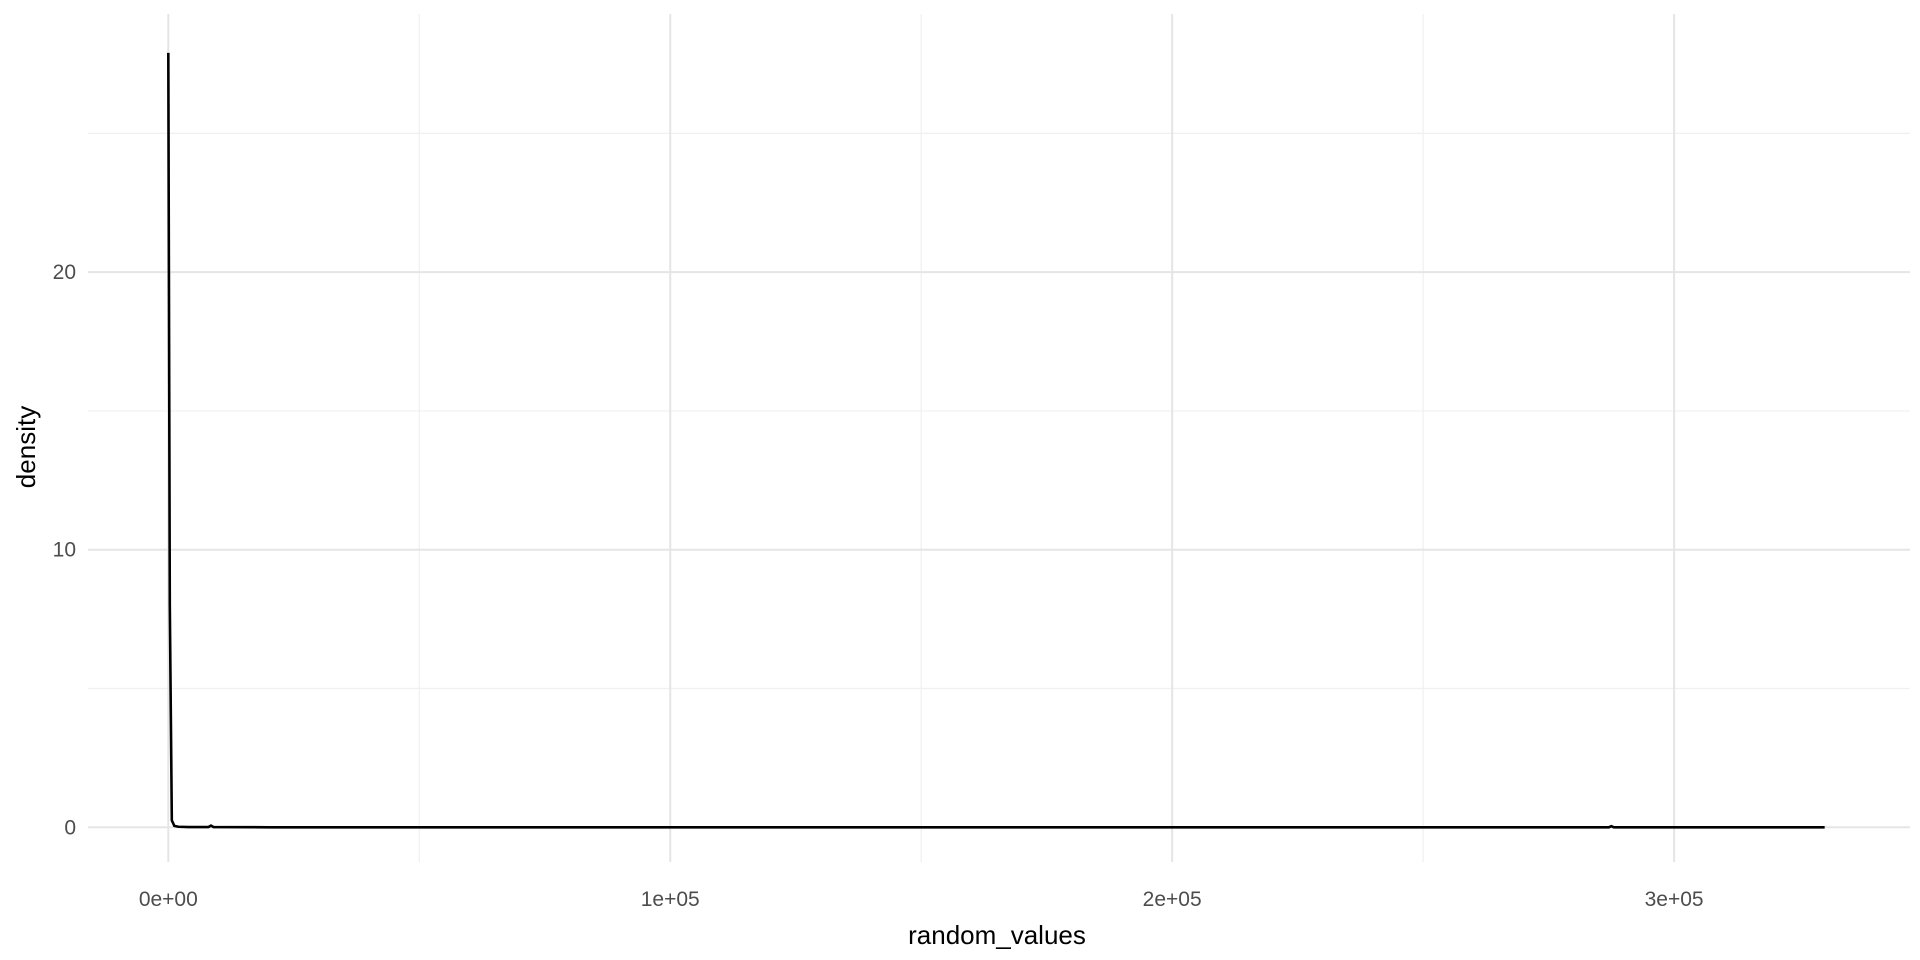  What do you see at coordinates (1674, 899) in the screenshot?
I see `x-tick-label: 3e+05` at bounding box center [1674, 899].